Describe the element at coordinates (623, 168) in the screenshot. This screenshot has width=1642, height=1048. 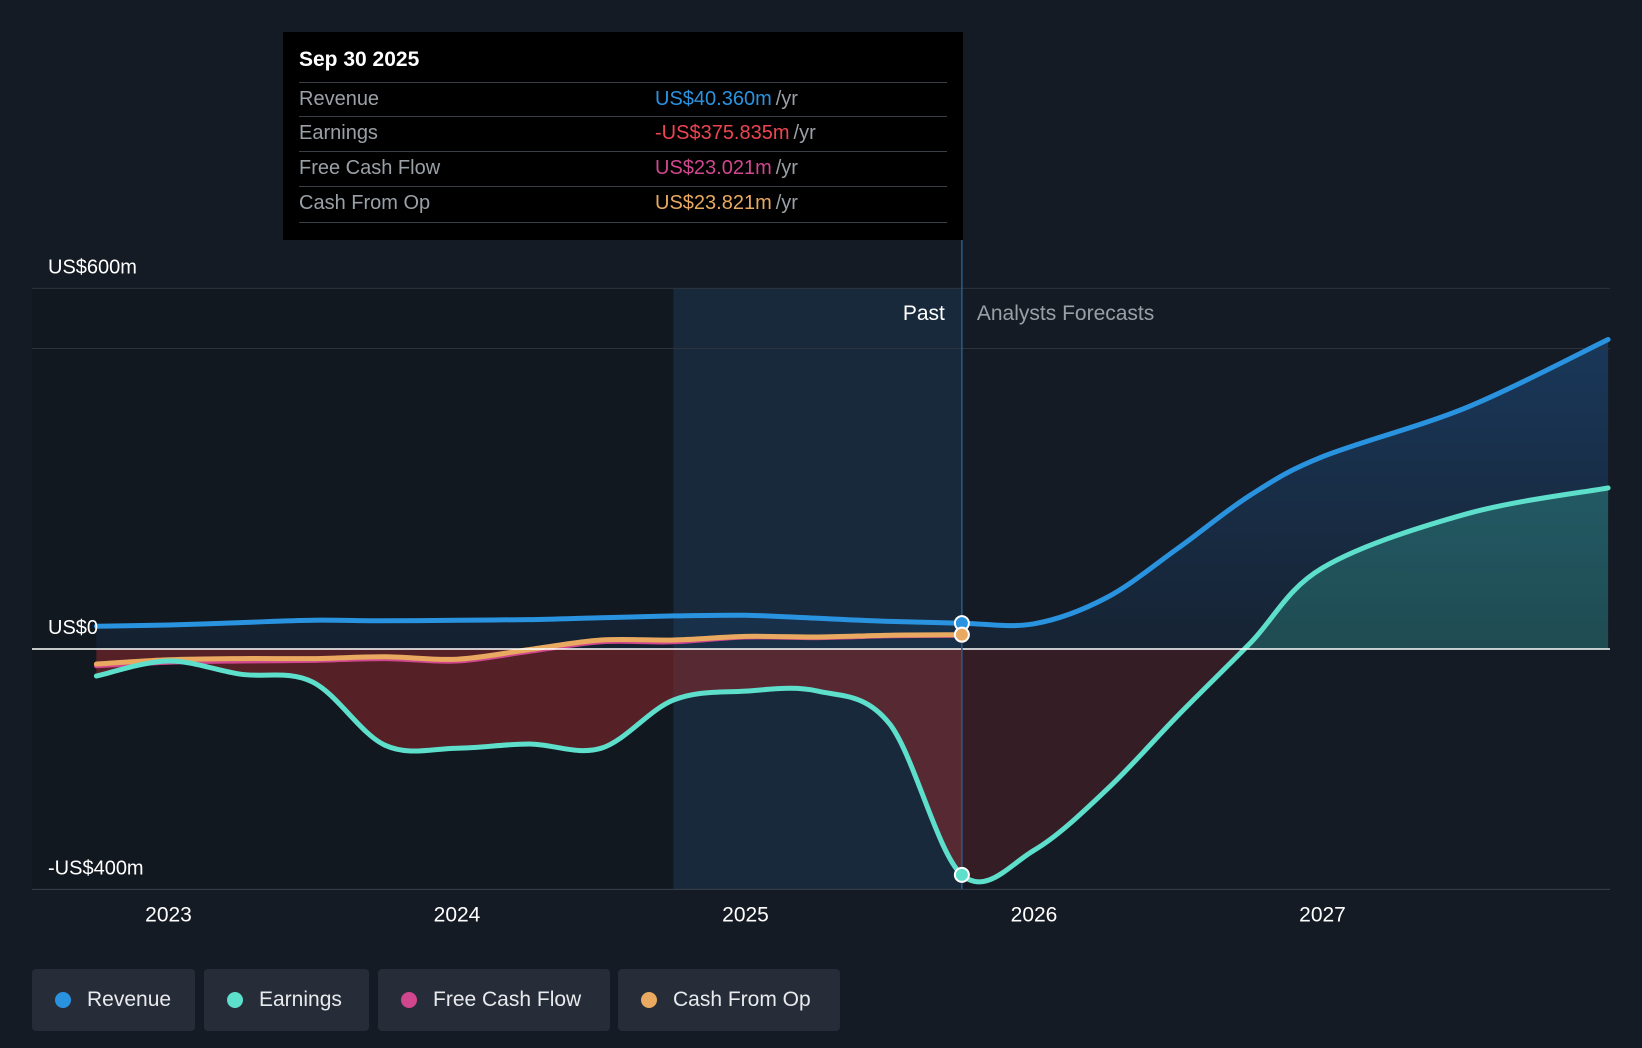
I see `tooltip-row-free-cash-flow: Free Cash Flow US$23.021m/yr` at that location.